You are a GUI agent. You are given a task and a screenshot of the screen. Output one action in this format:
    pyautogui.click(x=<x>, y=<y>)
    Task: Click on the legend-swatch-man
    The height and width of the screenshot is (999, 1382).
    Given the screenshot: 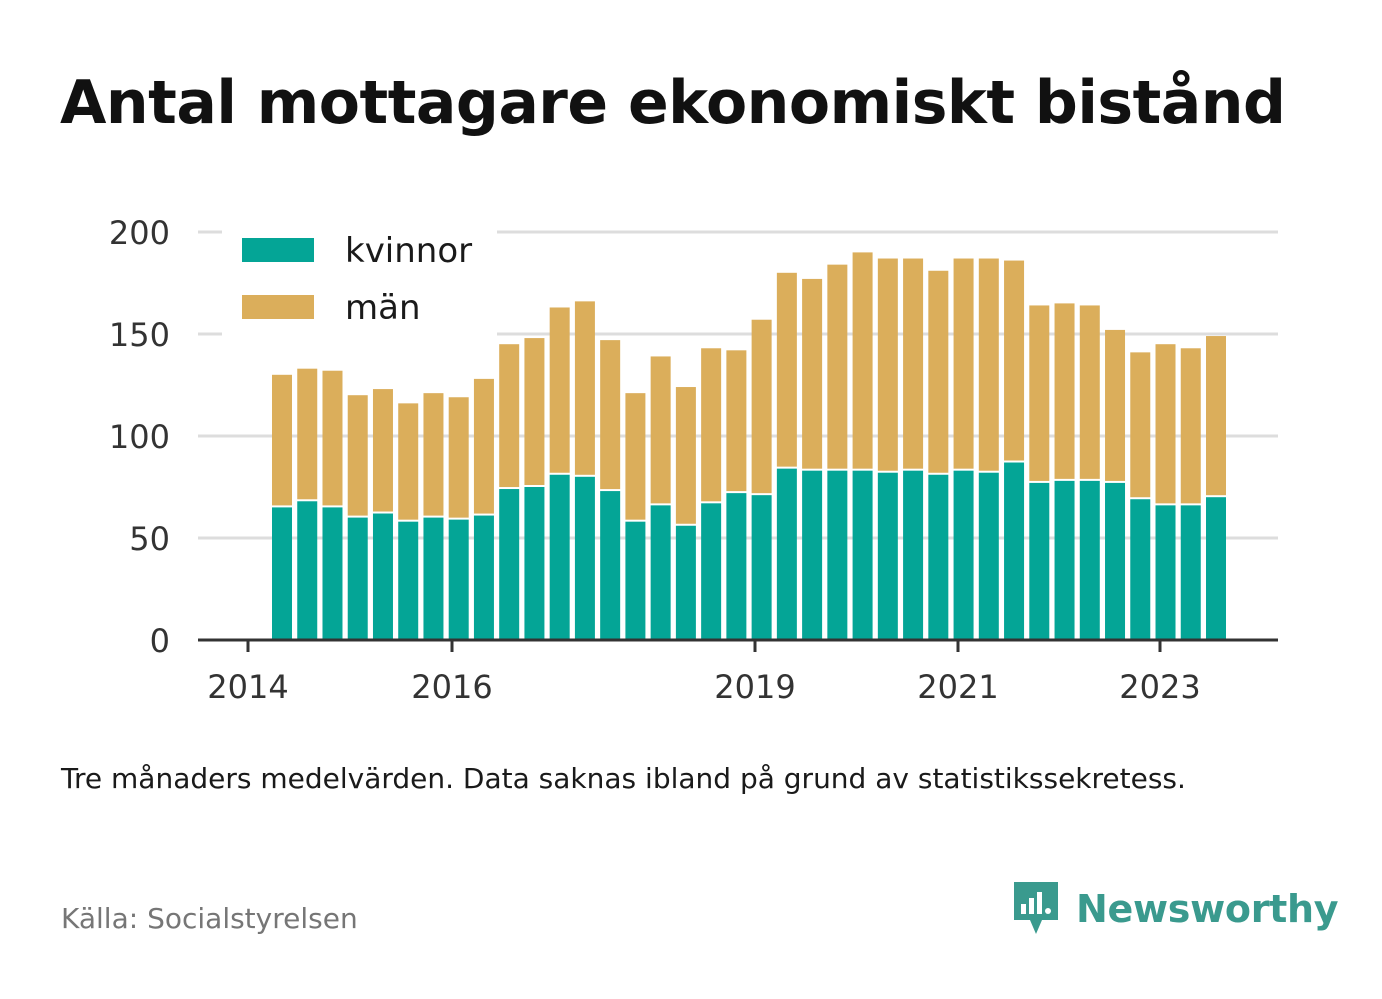 What is the action you would take?
    pyautogui.click(x=278, y=307)
    